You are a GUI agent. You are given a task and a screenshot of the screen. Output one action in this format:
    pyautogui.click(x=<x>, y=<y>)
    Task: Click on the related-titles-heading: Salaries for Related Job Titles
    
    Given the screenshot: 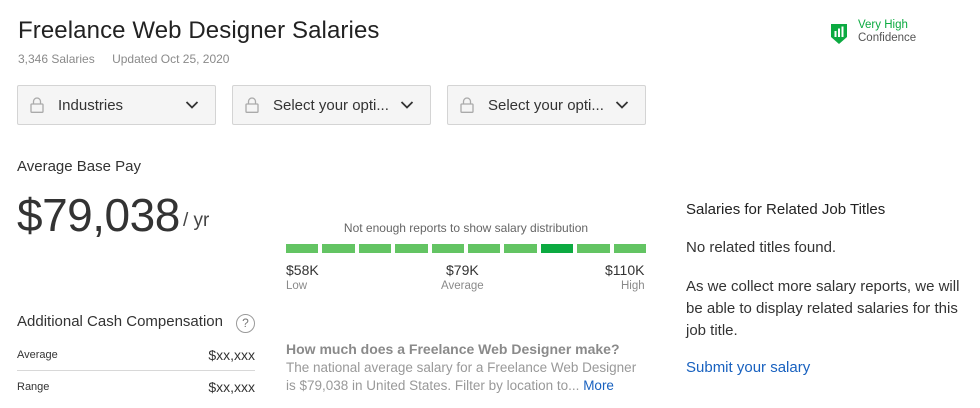 What is the action you would take?
    pyautogui.click(x=786, y=209)
    